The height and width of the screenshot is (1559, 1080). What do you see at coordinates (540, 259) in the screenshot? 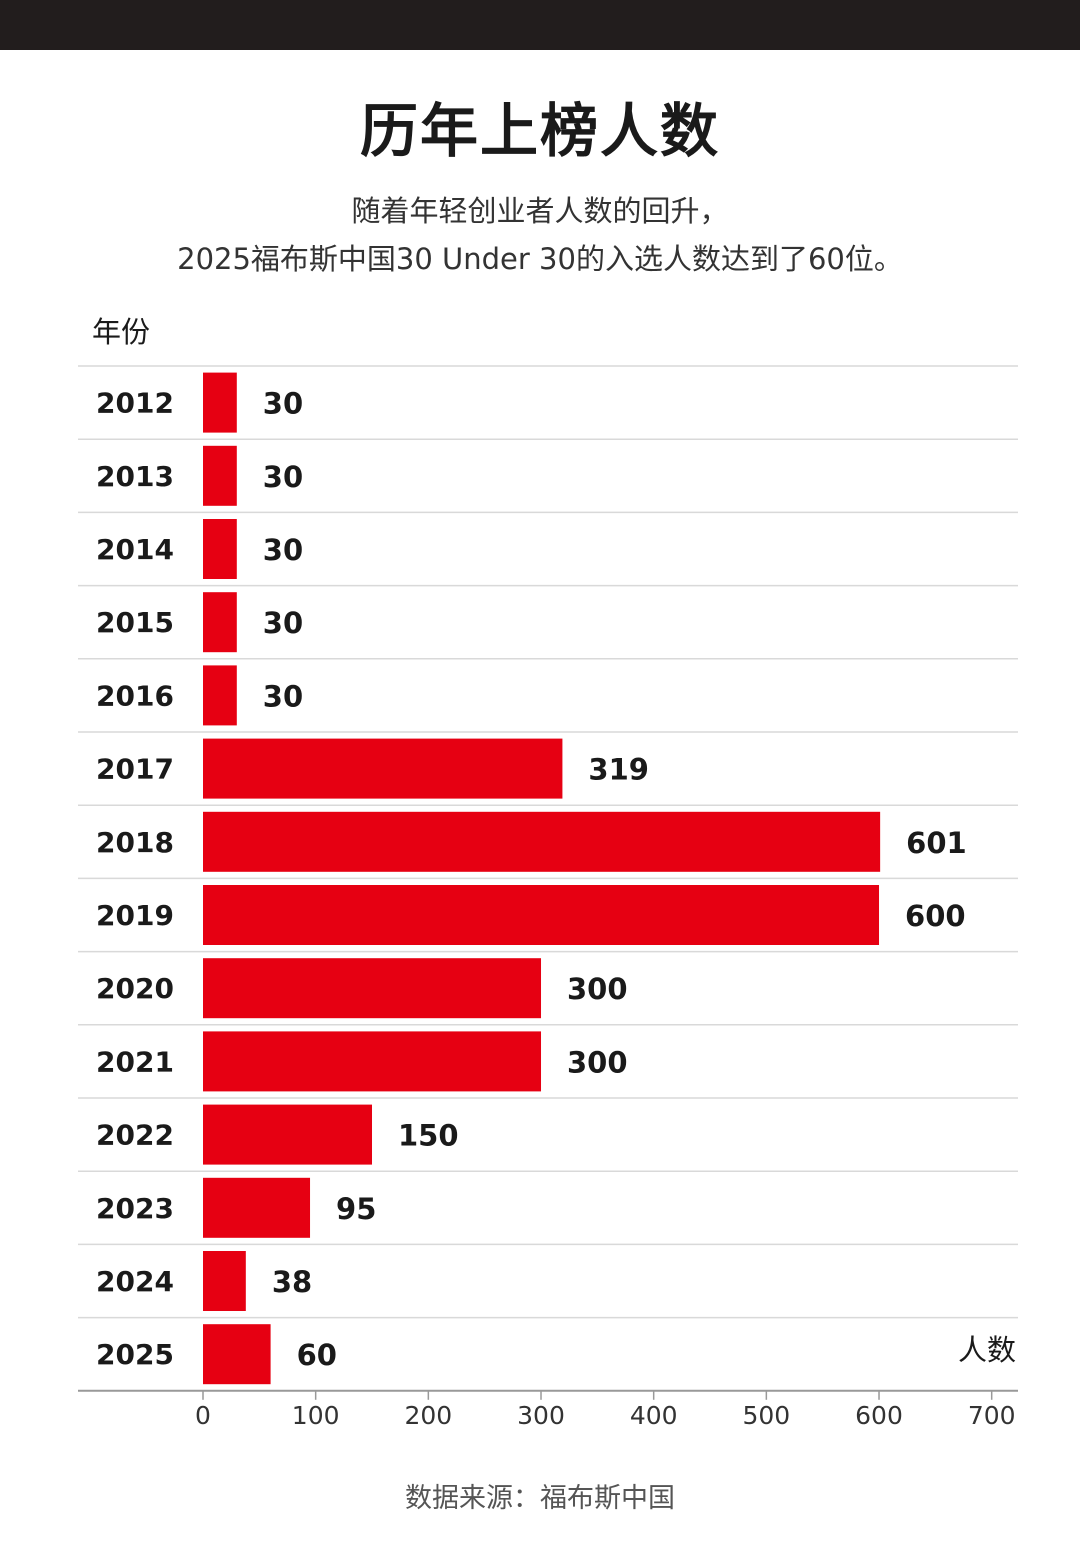
I see `subtitle-line-2: 2025福布斯中国30 Under 30的入选人数达到了60位。` at bounding box center [540, 259].